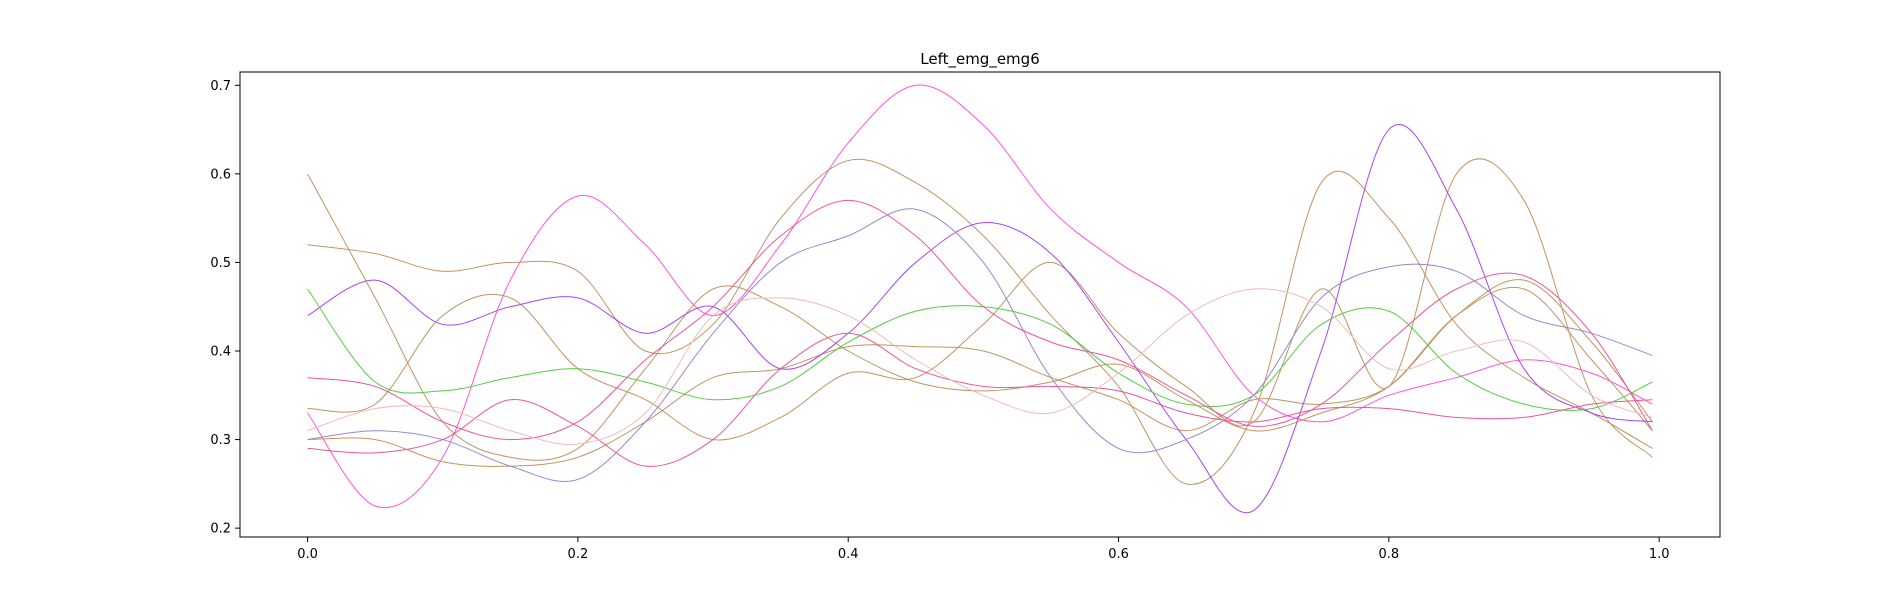  What do you see at coordinates (1118, 554) in the screenshot?
I see `x-tick-label: 0.6` at bounding box center [1118, 554].